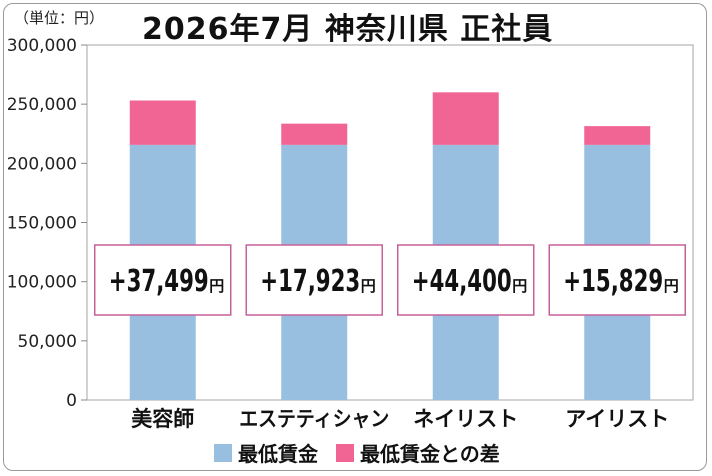 Image resolution: width=712 pixels, height=476 pixels. What do you see at coordinates (42, 105) in the screenshot?
I see `y-tick-label: 250,000` at bounding box center [42, 105].